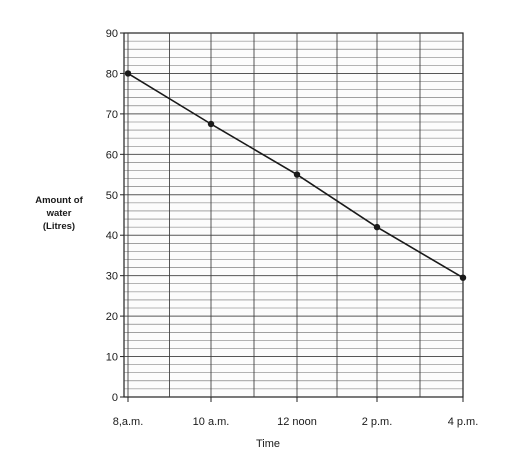  I want to click on y-tick-label: 90, so click(112, 34).